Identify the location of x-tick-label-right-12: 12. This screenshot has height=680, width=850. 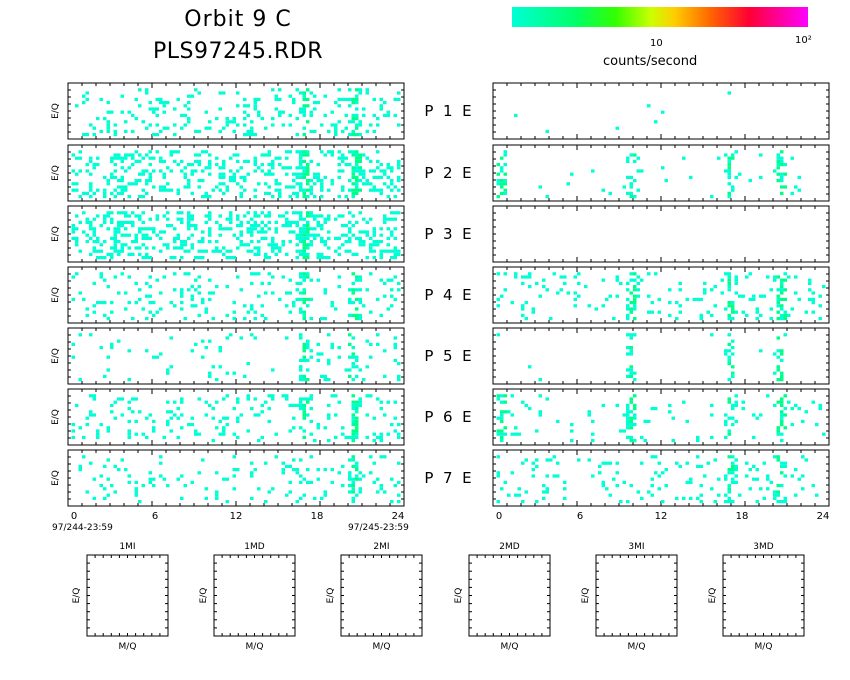
(661, 516).